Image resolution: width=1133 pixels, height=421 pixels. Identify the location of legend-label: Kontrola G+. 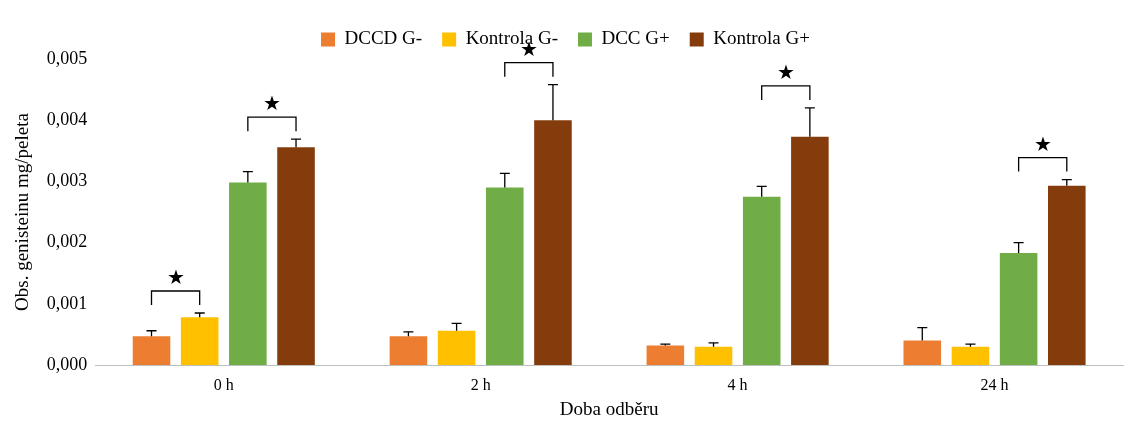
(761, 38).